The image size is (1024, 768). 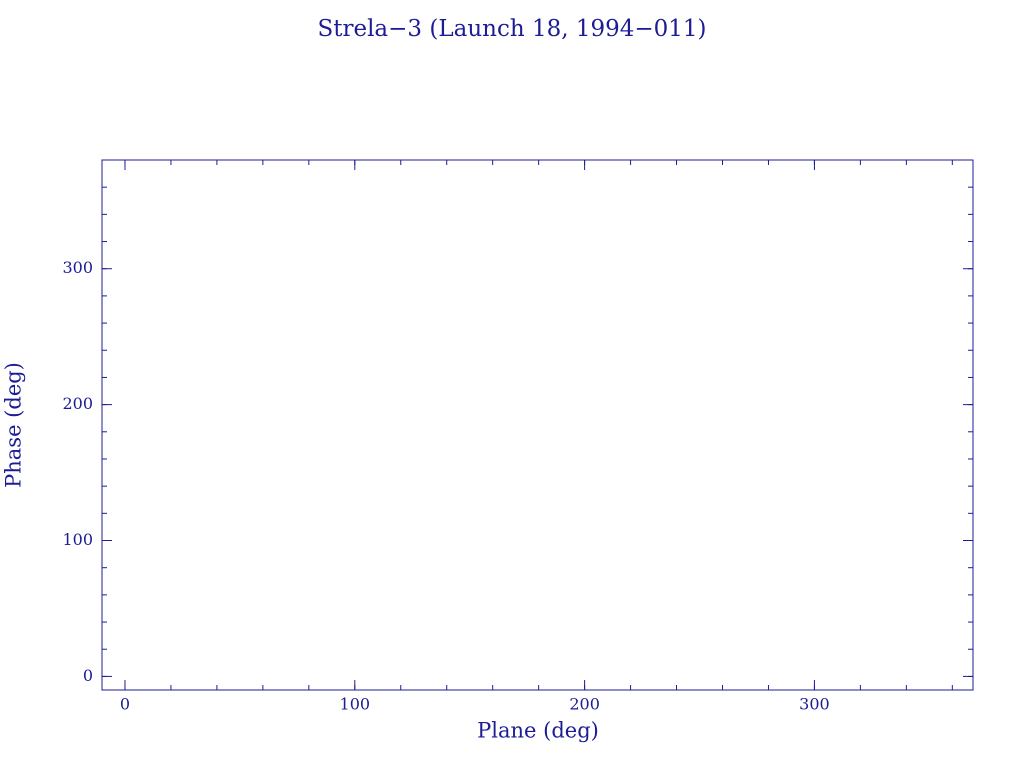 I want to click on y-tick-label: 0, so click(x=88, y=675).